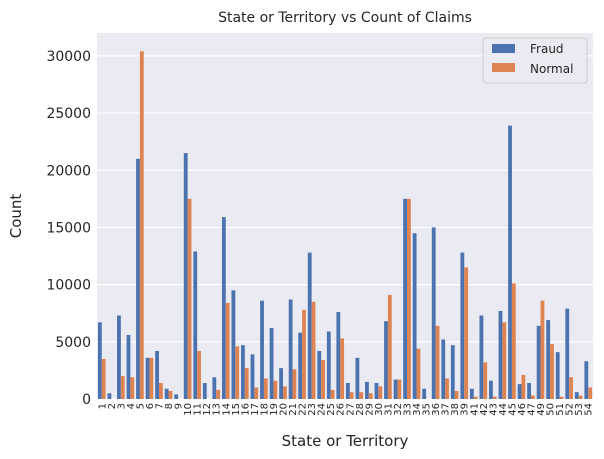 The image size is (604, 459). What do you see at coordinates (102, 406) in the screenshot?
I see `x-tick-label-1: 1` at bounding box center [102, 406].